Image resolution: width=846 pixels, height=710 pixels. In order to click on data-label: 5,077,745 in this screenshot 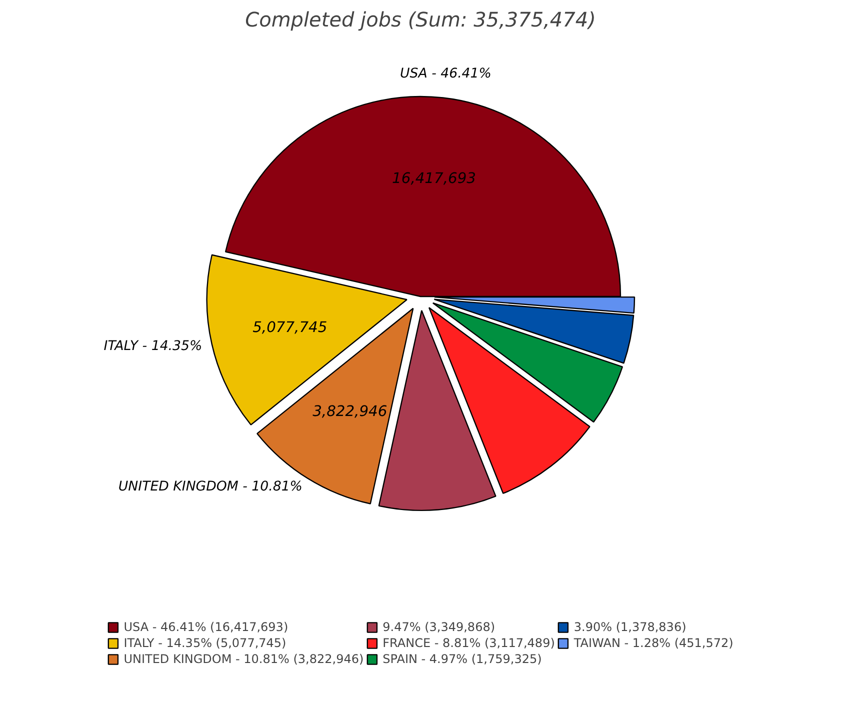, I will do `click(290, 327)`.